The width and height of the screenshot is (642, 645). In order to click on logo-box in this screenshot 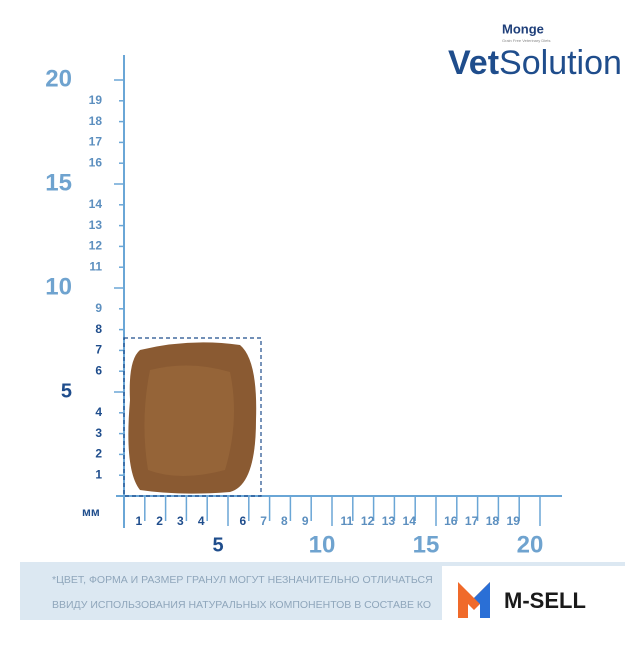, I will do `click(542, 596)`.